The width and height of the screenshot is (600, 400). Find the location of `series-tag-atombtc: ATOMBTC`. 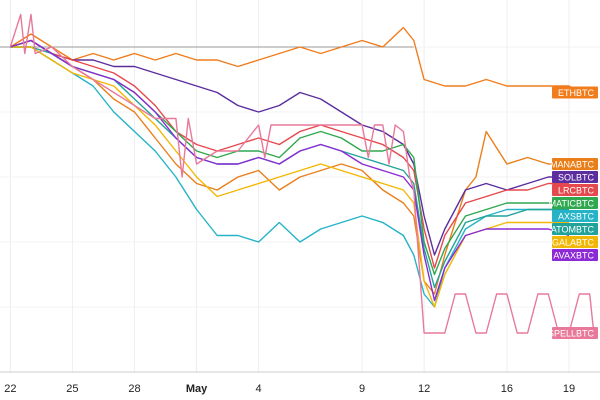

series-tag-atombtc: ATOMBTC is located at coordinates (574, 229).